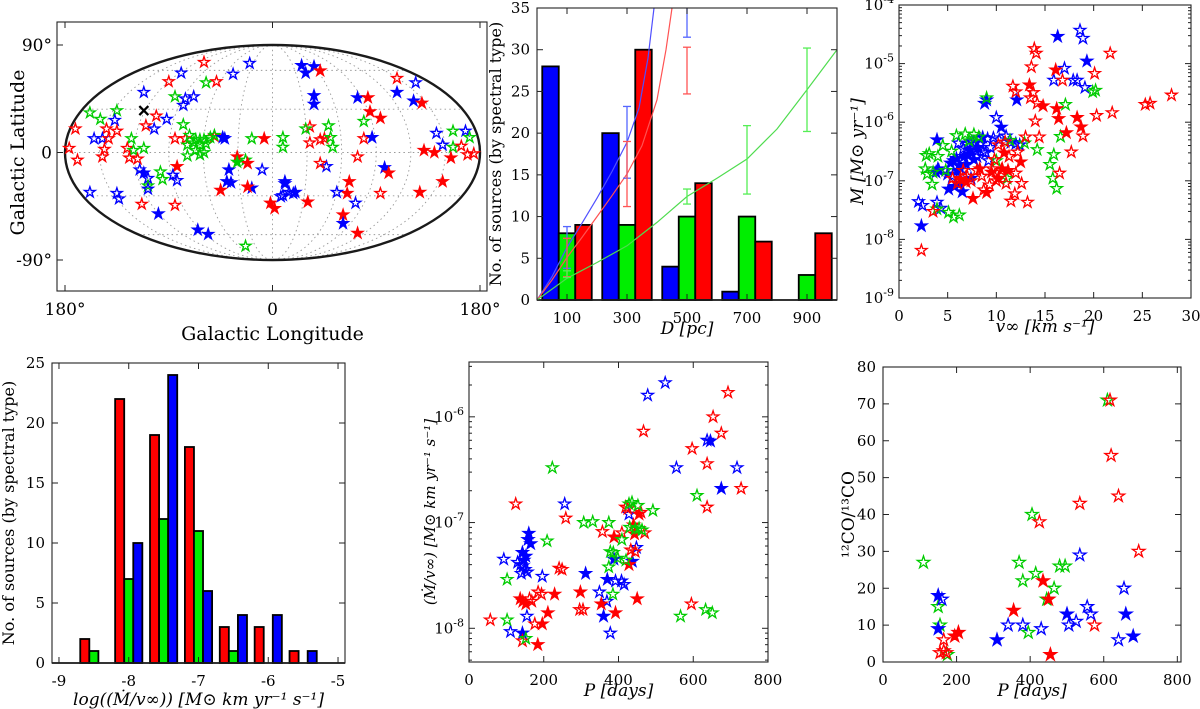  Describe the element at coordinates (693, 680) in the screenshot. I see `x-tick-label: 600` at that location.